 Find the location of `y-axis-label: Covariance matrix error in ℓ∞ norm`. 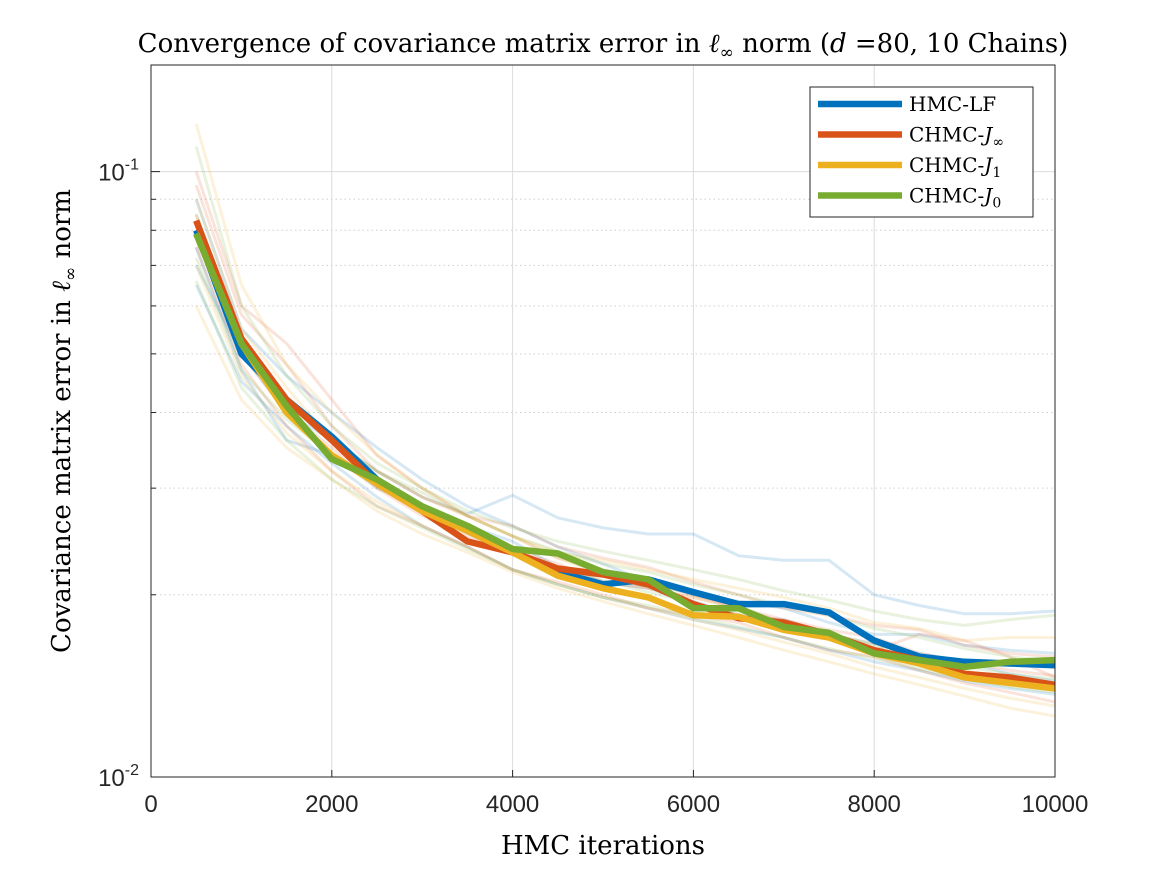

y-axis-label: Covariance matrix error in ℓ∞ norm is located at coordinates (64, 421).